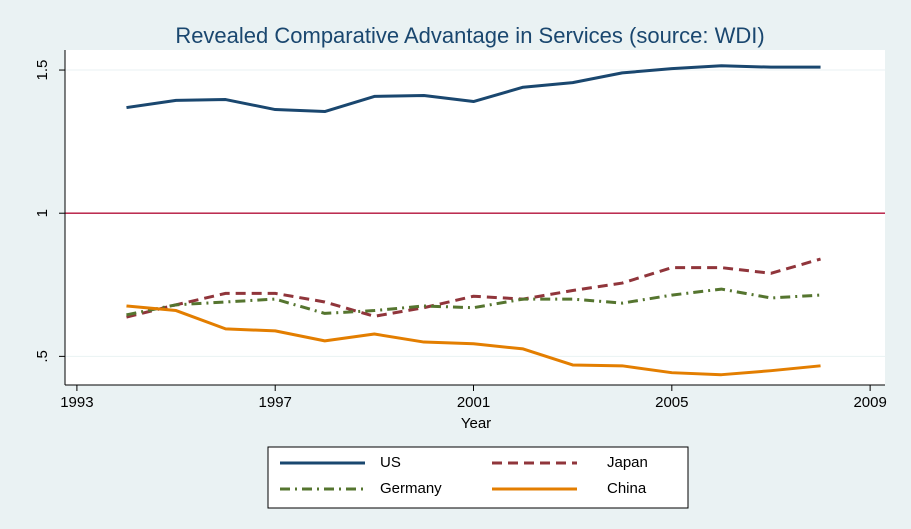 Image resolution: width=911 pixels, height=529 pixels. What do you see at coordinates (42, 356) in the screenshot?
I see `y-tick-label: .5` at bounding box center [42, 356].